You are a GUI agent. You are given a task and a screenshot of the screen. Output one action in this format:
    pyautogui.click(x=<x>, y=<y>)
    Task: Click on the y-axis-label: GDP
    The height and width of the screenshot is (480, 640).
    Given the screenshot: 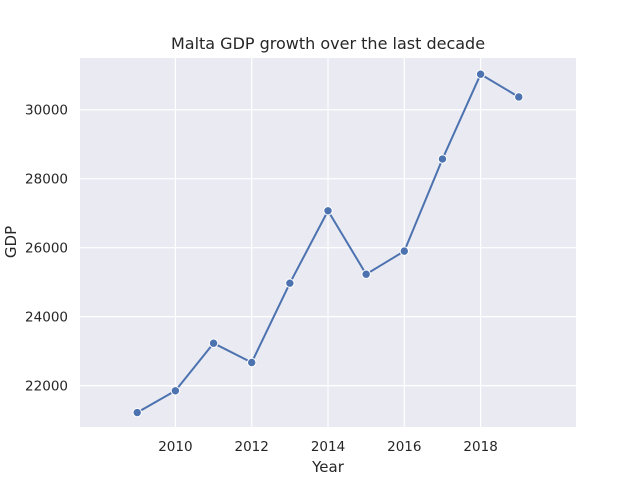 What is the action you would take?
    pyautogui.click(x=11, y=242)
    